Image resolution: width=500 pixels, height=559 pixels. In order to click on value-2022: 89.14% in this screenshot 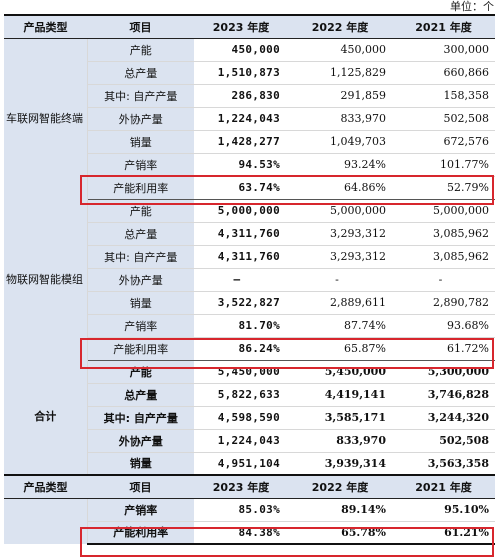, I will do `click(340, 510)`.